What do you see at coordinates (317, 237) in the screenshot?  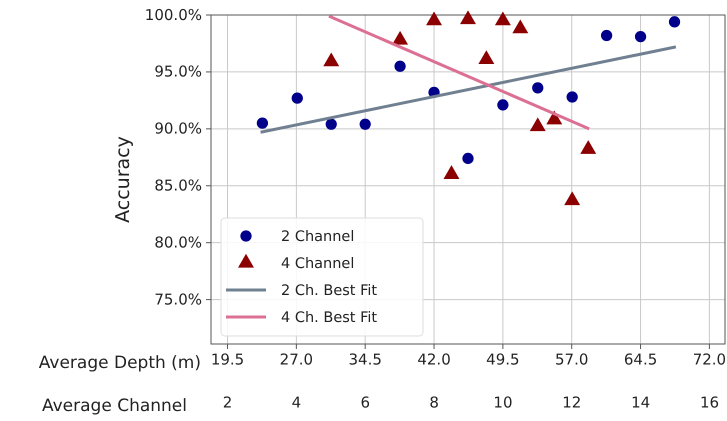 I see `legend-label: 2 Channel` at bounding box center [317, 237].